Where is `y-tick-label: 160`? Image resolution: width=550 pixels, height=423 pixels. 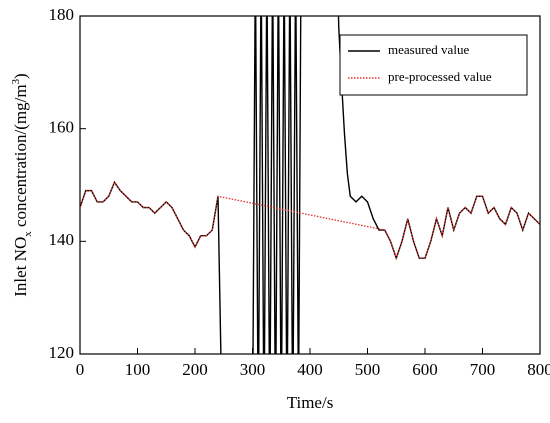
y-tick-label: 160 is located at coordinates (62, 127).